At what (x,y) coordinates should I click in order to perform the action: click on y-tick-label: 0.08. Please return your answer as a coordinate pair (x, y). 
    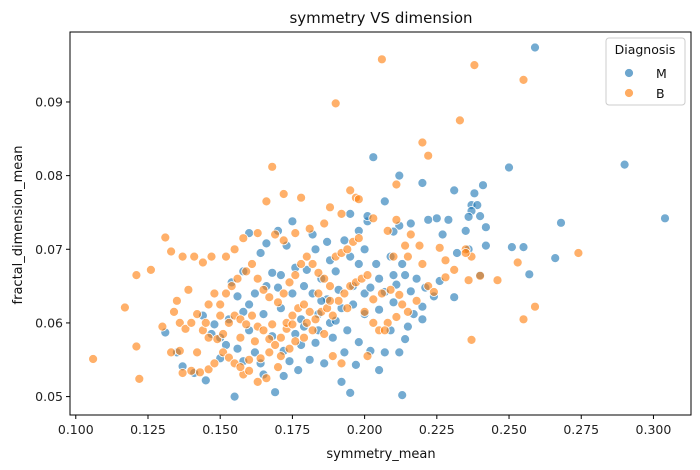
    Looking at the image, I should click on (49, 175).